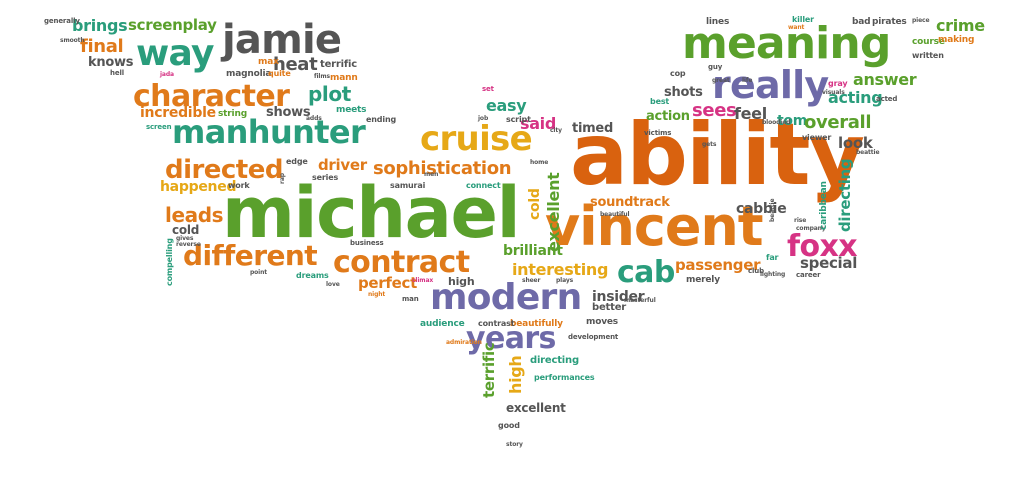 Image resolution: width=1023 pixels, height=504 pixels. Describe the element at coordinates (250, 255) in the screenshot. I see `word-different: different` at that location.